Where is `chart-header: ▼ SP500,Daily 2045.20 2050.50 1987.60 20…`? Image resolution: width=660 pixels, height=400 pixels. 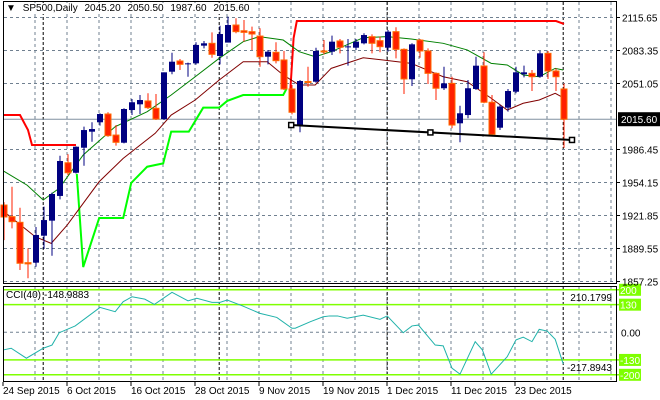 chart-header: ▼ SP500,Daily 2045.20 2050.50 1987.60 20… is located at coordinates (130, 8).